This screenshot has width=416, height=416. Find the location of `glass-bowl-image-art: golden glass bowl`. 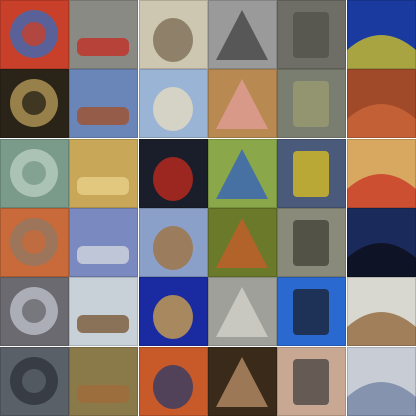

glass-bowl-image-art: golden glass bowl is located at coordinates (103, 173).